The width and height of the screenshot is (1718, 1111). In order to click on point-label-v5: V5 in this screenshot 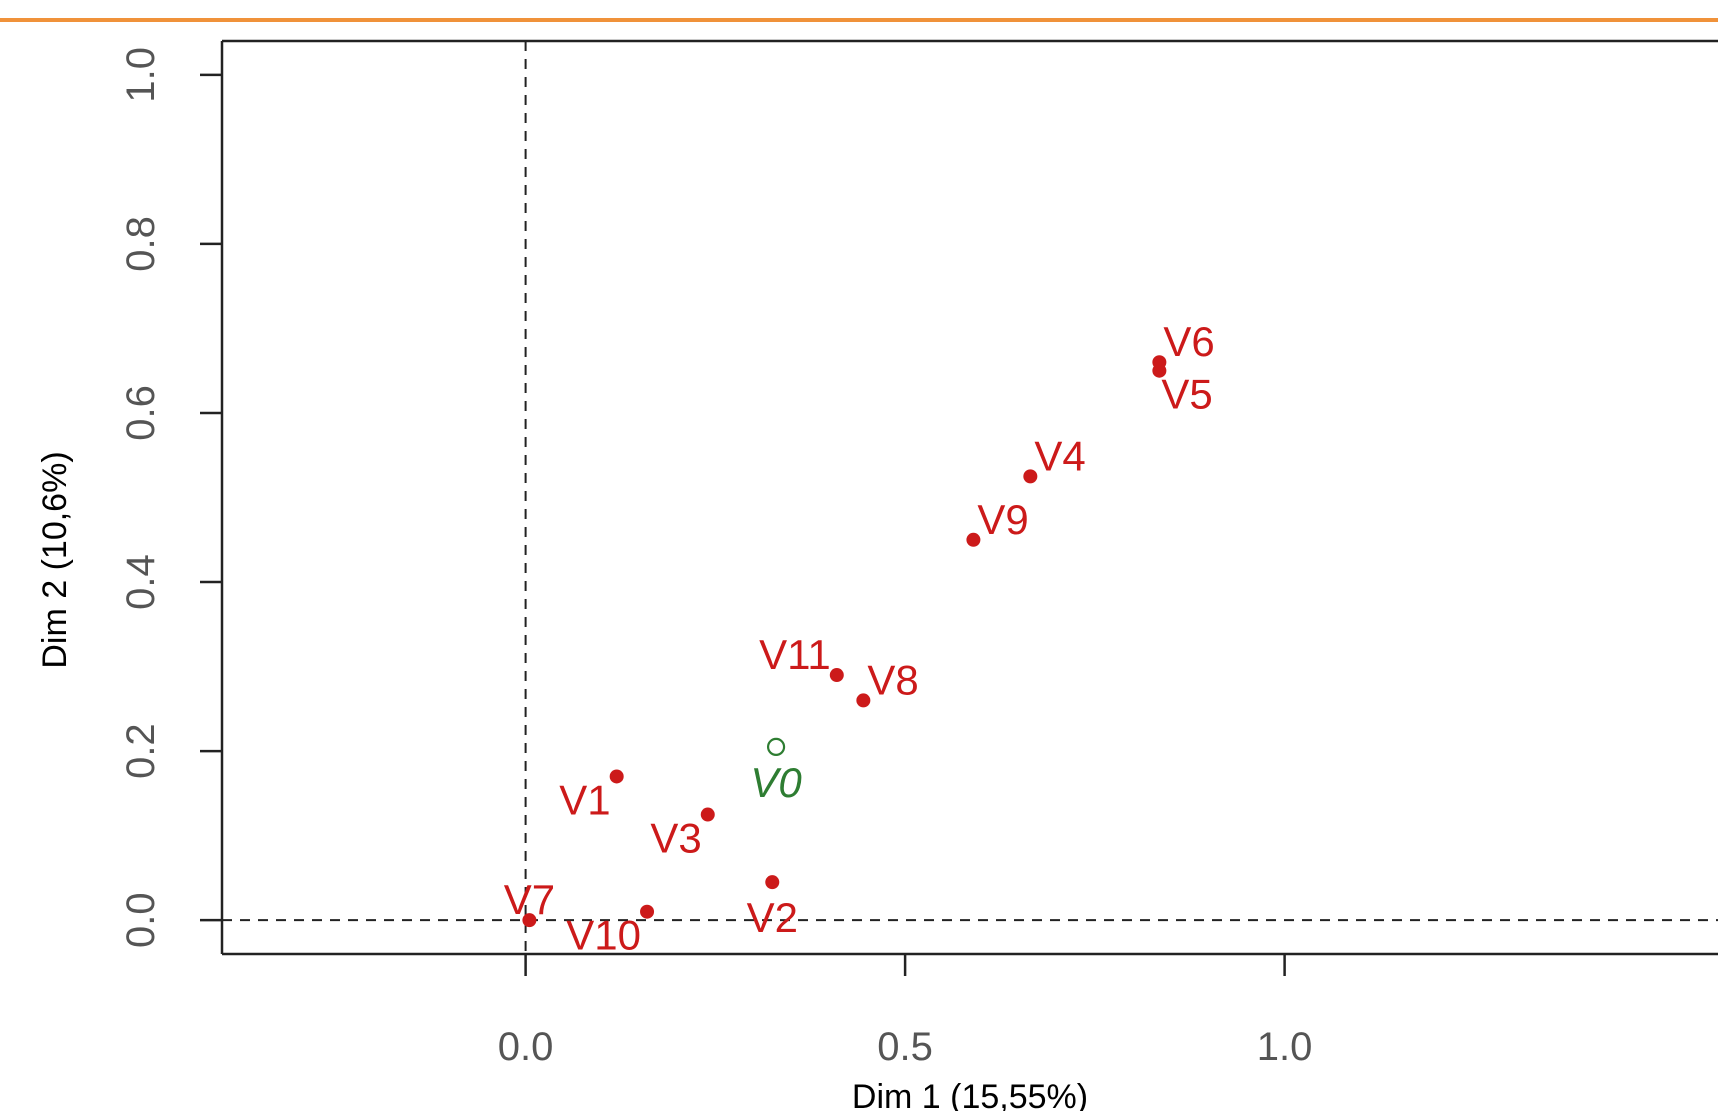, I will do `click(1186, 394)`.